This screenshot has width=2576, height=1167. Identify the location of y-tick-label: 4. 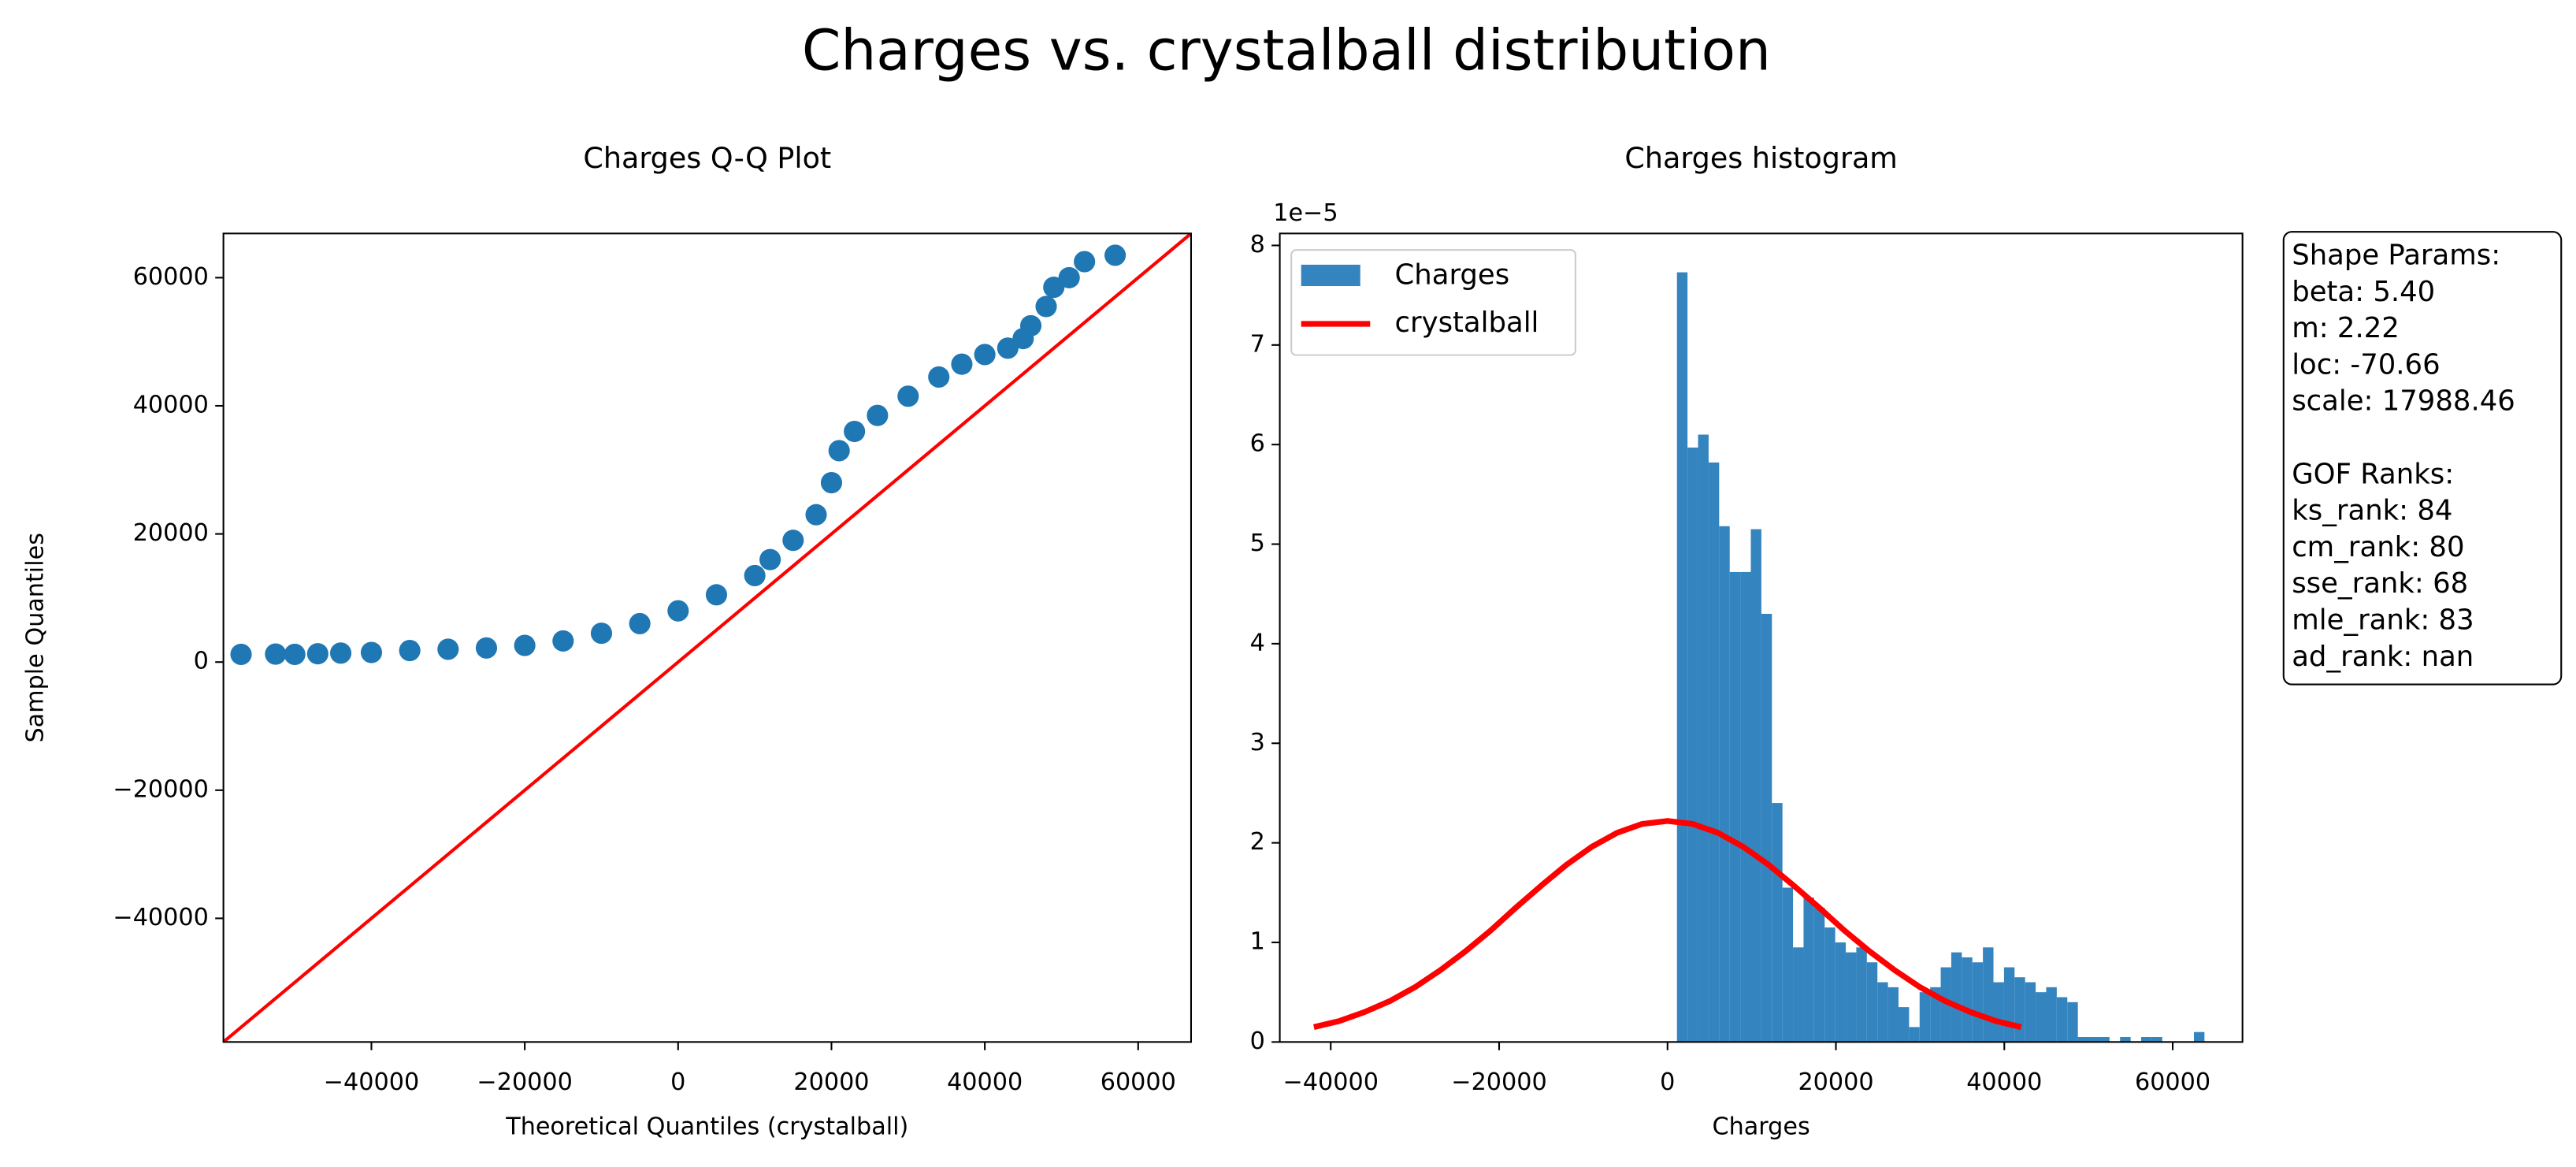
(1257, 643).